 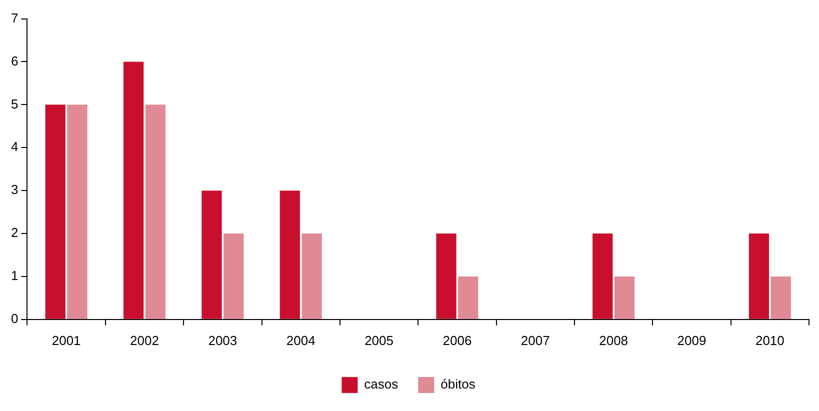 I want to click on y-tick-label: 2, so click(x=14, y=232).